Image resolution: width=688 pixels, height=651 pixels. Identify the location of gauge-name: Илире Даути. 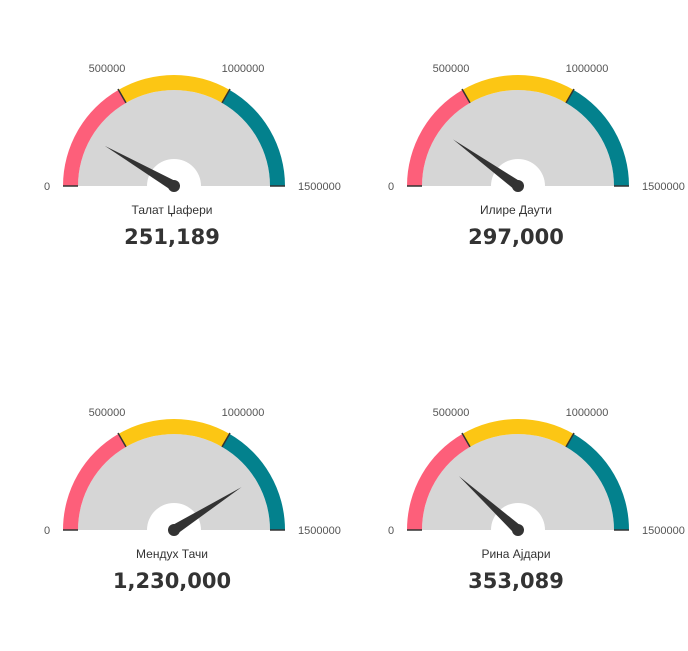
(516, 210).